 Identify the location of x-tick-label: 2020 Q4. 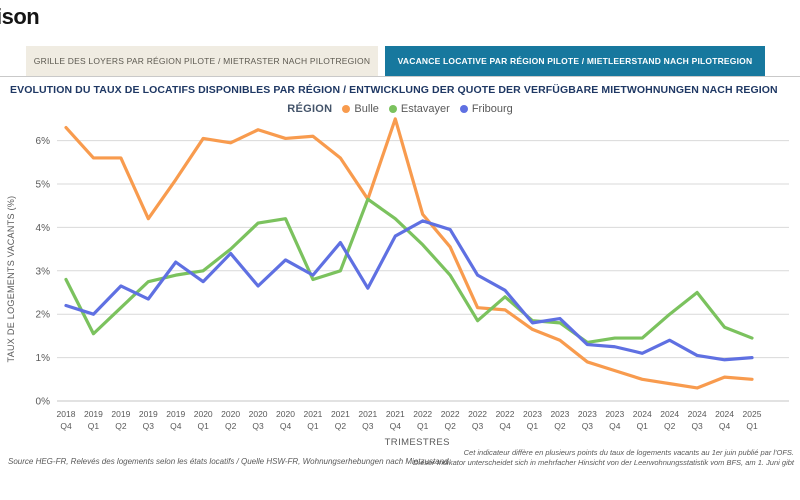
(285, 420).